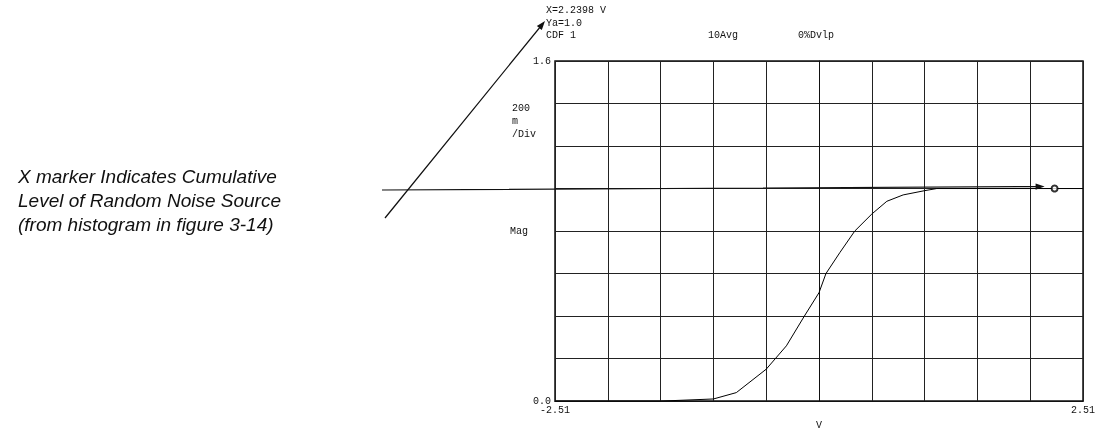  Describe the element at coordinates (524, 121) in the screenshot. I see `text: 200 m /Div` at that location.